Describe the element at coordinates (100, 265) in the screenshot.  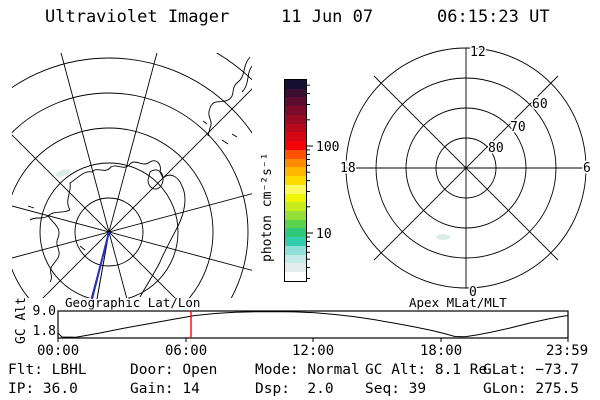
I see `satellite-track` at that location.